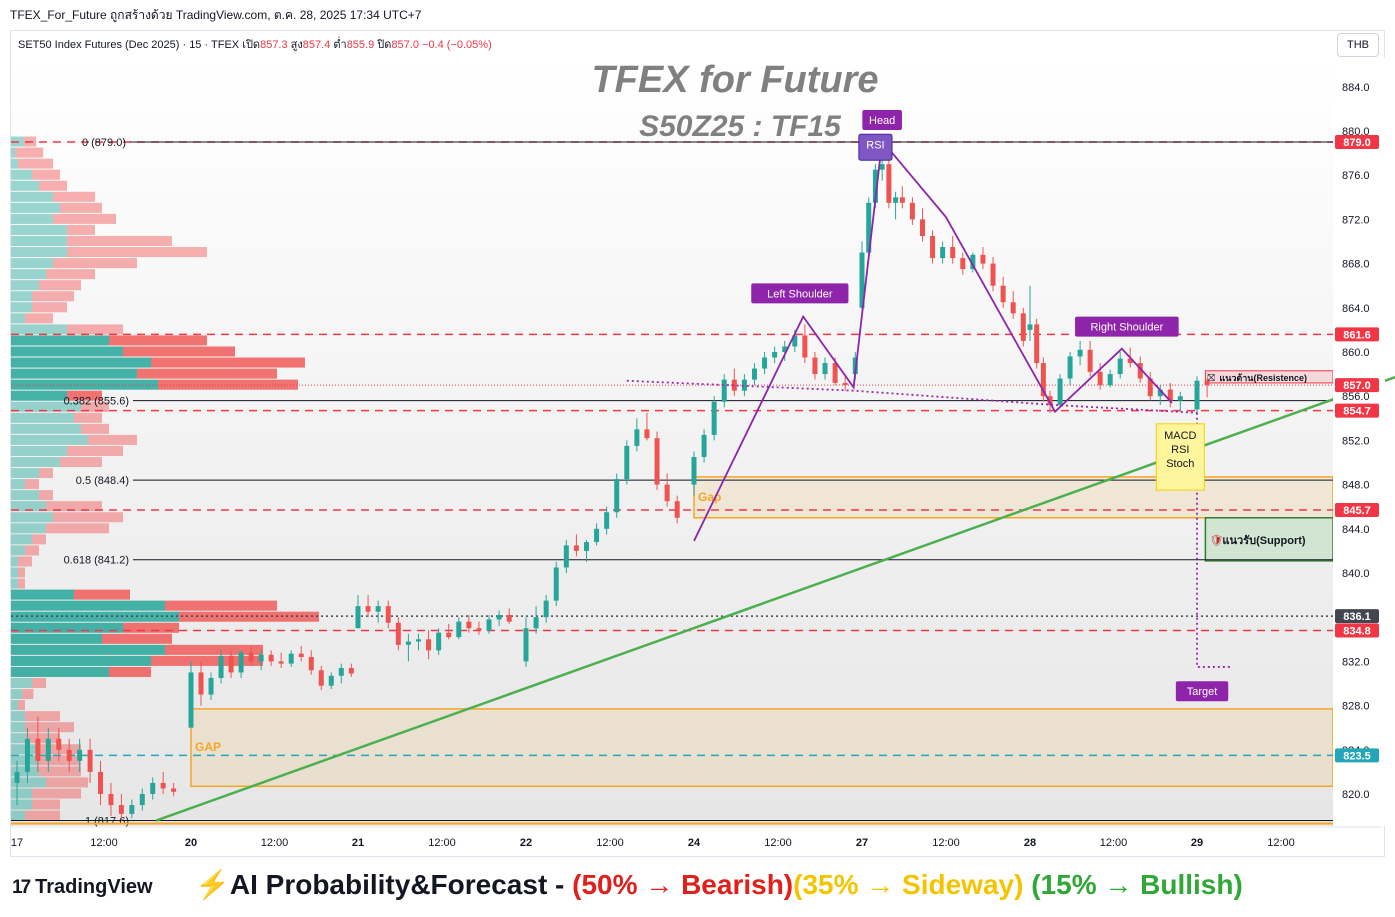 This screenshot has width=1395, height=917. Describe the element at coordinates (1127, 326) in the screenshot. I see `annotation-callout` at that location.